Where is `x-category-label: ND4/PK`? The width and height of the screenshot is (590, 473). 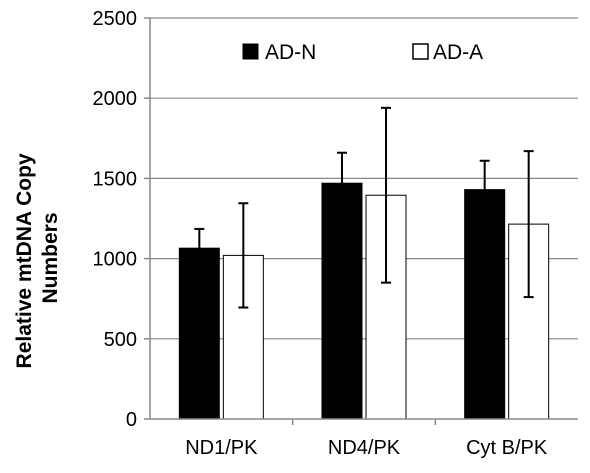
x-category-label: ND4/PK is located at coordinates (364, 448).